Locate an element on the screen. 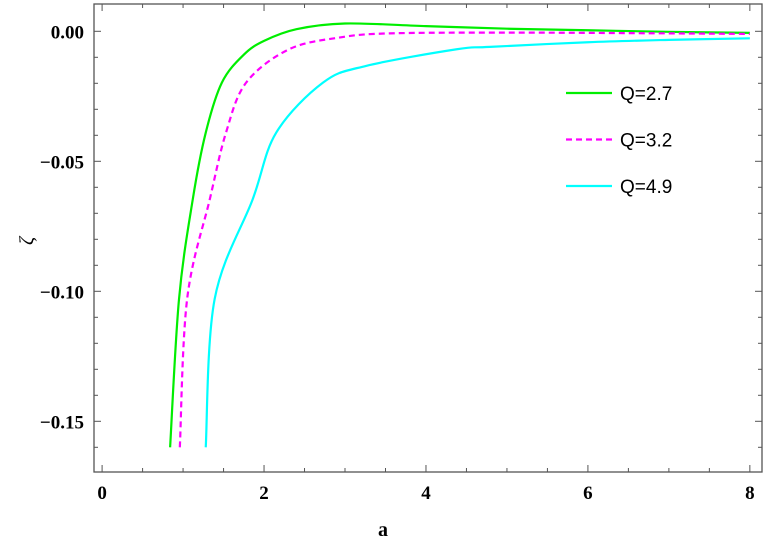 This screenshot has height=545, width=763. y-tick-label: 0.00 is located at coordinates (67, 32).